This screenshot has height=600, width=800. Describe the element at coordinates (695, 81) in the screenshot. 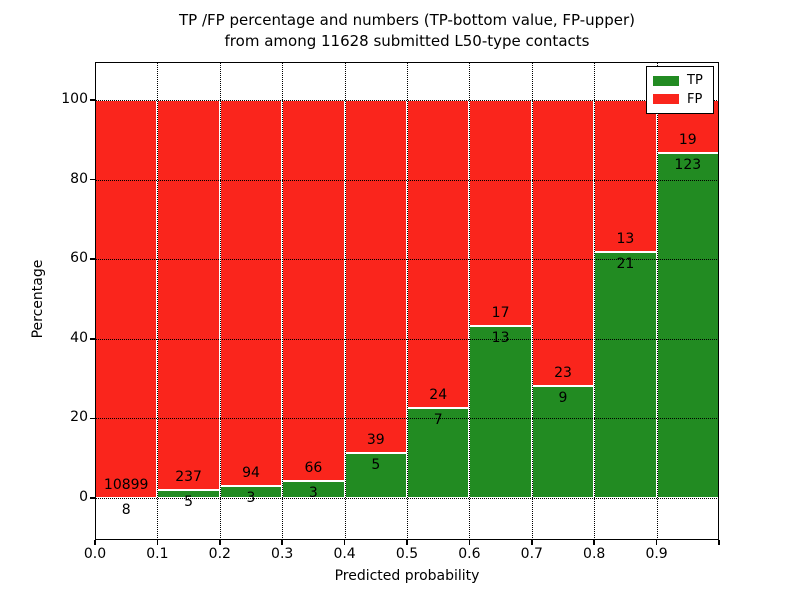

I see `legend-label-tp: TP` at that location.